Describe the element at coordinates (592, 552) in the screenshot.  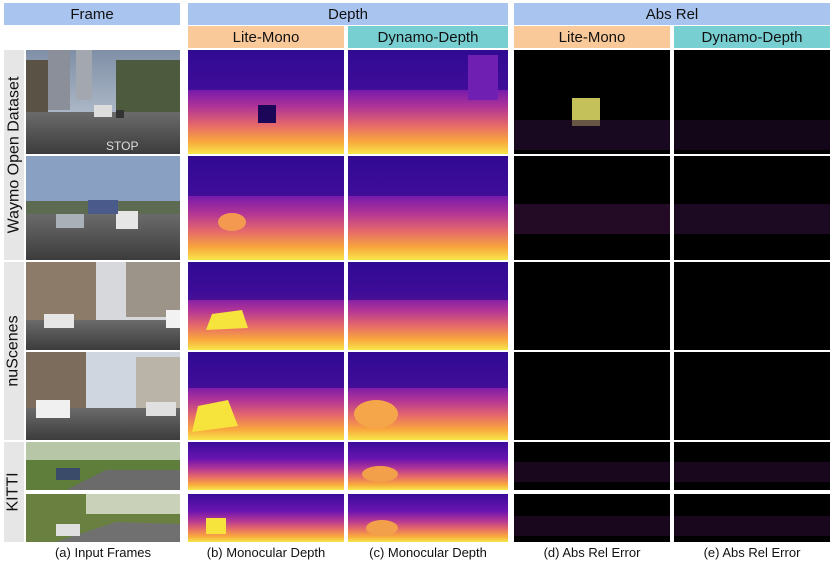
I see `caption-abs-rel-litemono: (d) Abs Rel Error` at that location.